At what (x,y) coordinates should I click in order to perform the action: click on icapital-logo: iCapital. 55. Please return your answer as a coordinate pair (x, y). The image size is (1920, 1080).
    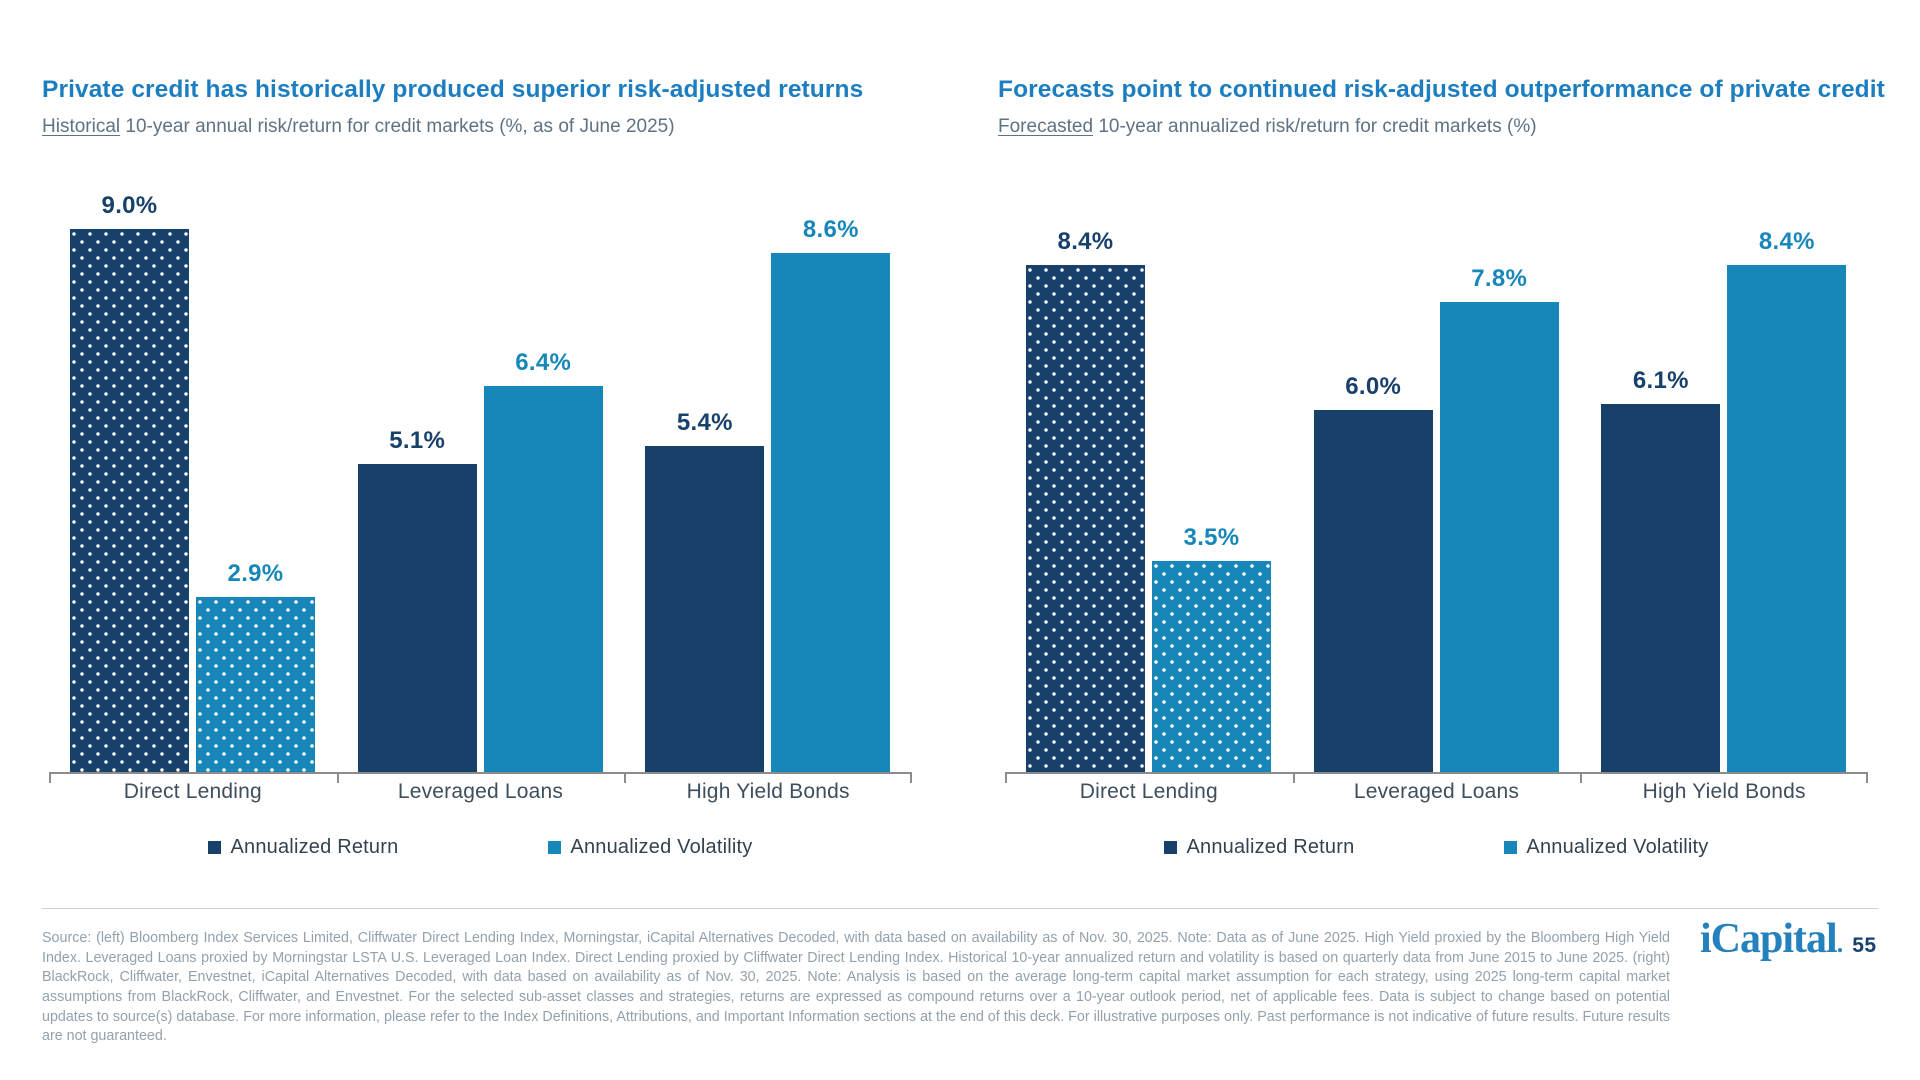
    Looking at the image, I should click on (1788, 939).